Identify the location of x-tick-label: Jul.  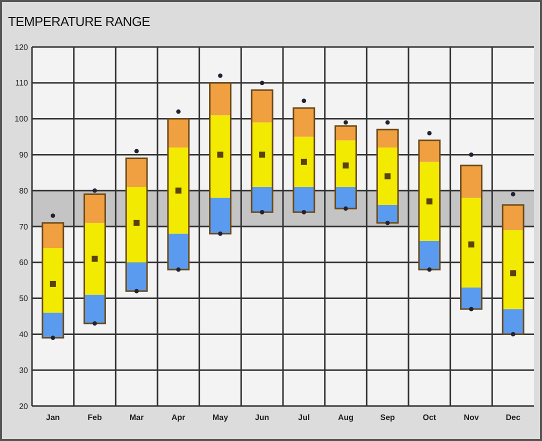
(304, 417).